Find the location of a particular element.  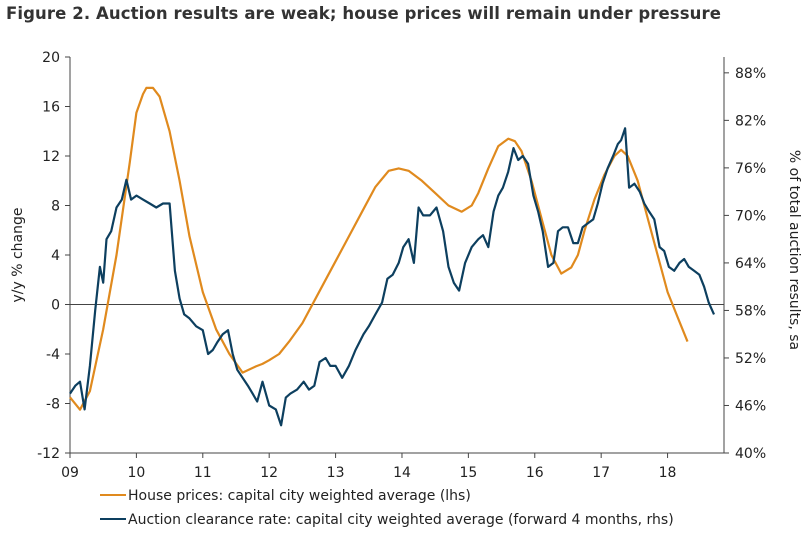

right-axis-ticks: 88% 82% 76% 70% 64% 58% 52% 46% 40% is located at coordinates (745, 264).